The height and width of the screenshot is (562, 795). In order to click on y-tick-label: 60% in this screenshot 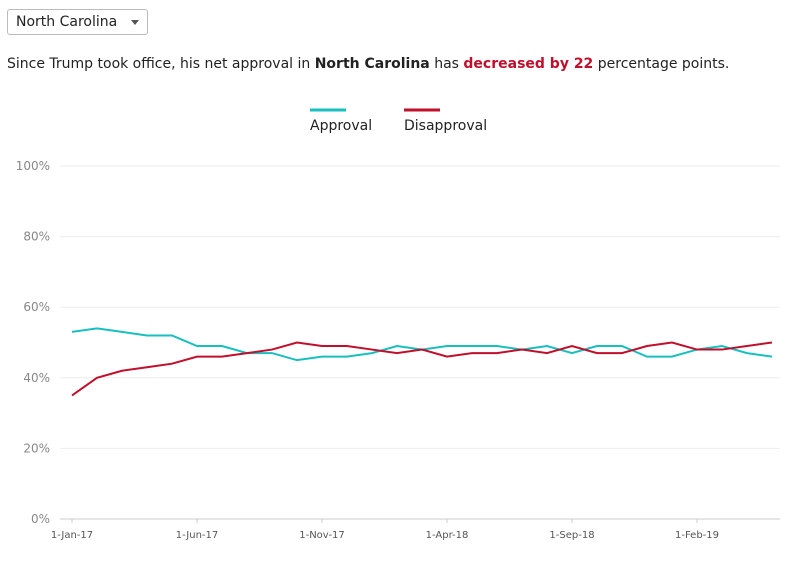, I will do `click(36, 307)`.